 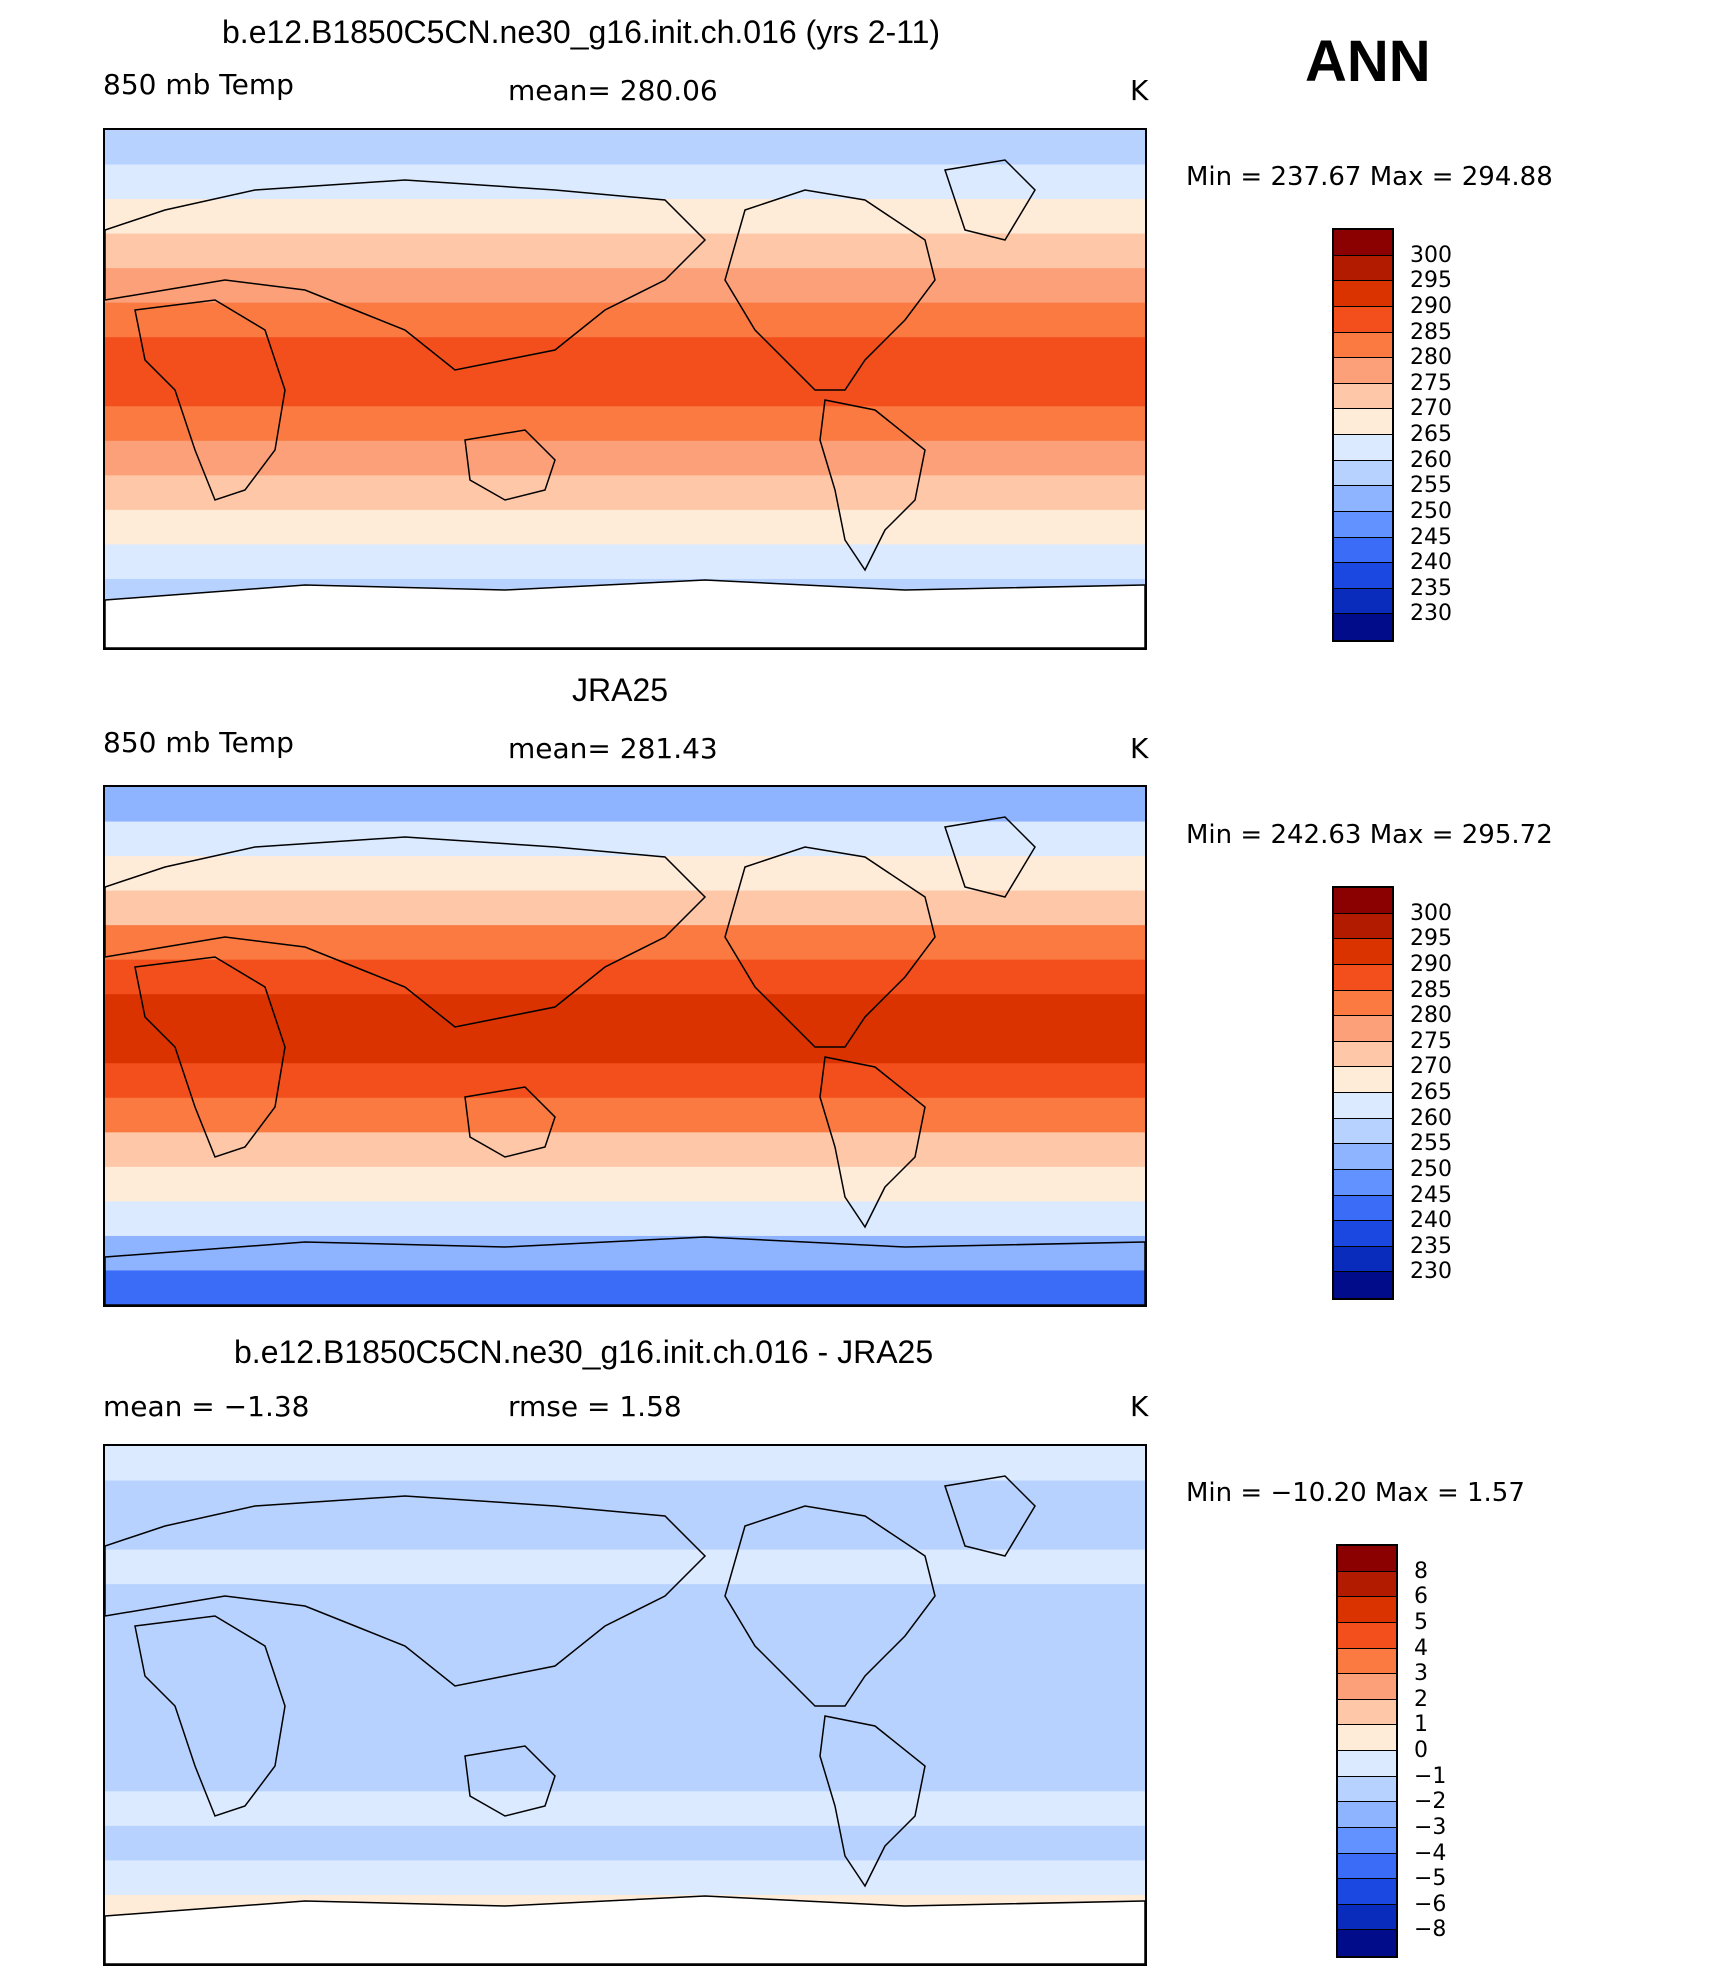 What do you see at coordinates (595, 1406) in the screenshot?
I see `panel-3-rmse-label: rmse = 1.58` at bounding box center [595, 1406].